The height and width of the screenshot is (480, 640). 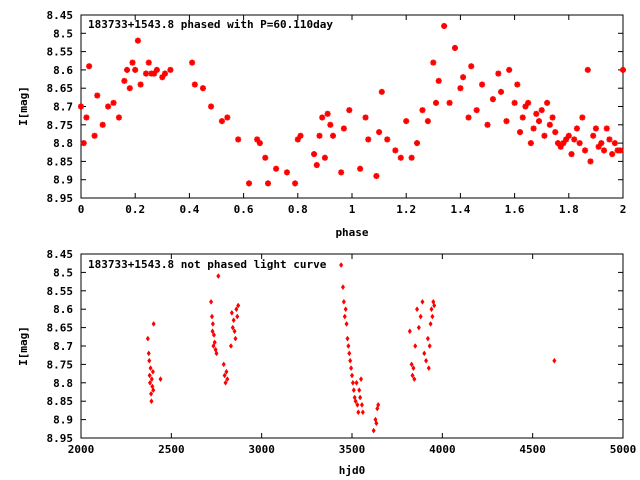 What do you see at coordinates (210, 24) in the screenshot?
I see `phased-chart-title: 183733+1543.8 phased with P=60.110day` at bounding box center [210, 24].